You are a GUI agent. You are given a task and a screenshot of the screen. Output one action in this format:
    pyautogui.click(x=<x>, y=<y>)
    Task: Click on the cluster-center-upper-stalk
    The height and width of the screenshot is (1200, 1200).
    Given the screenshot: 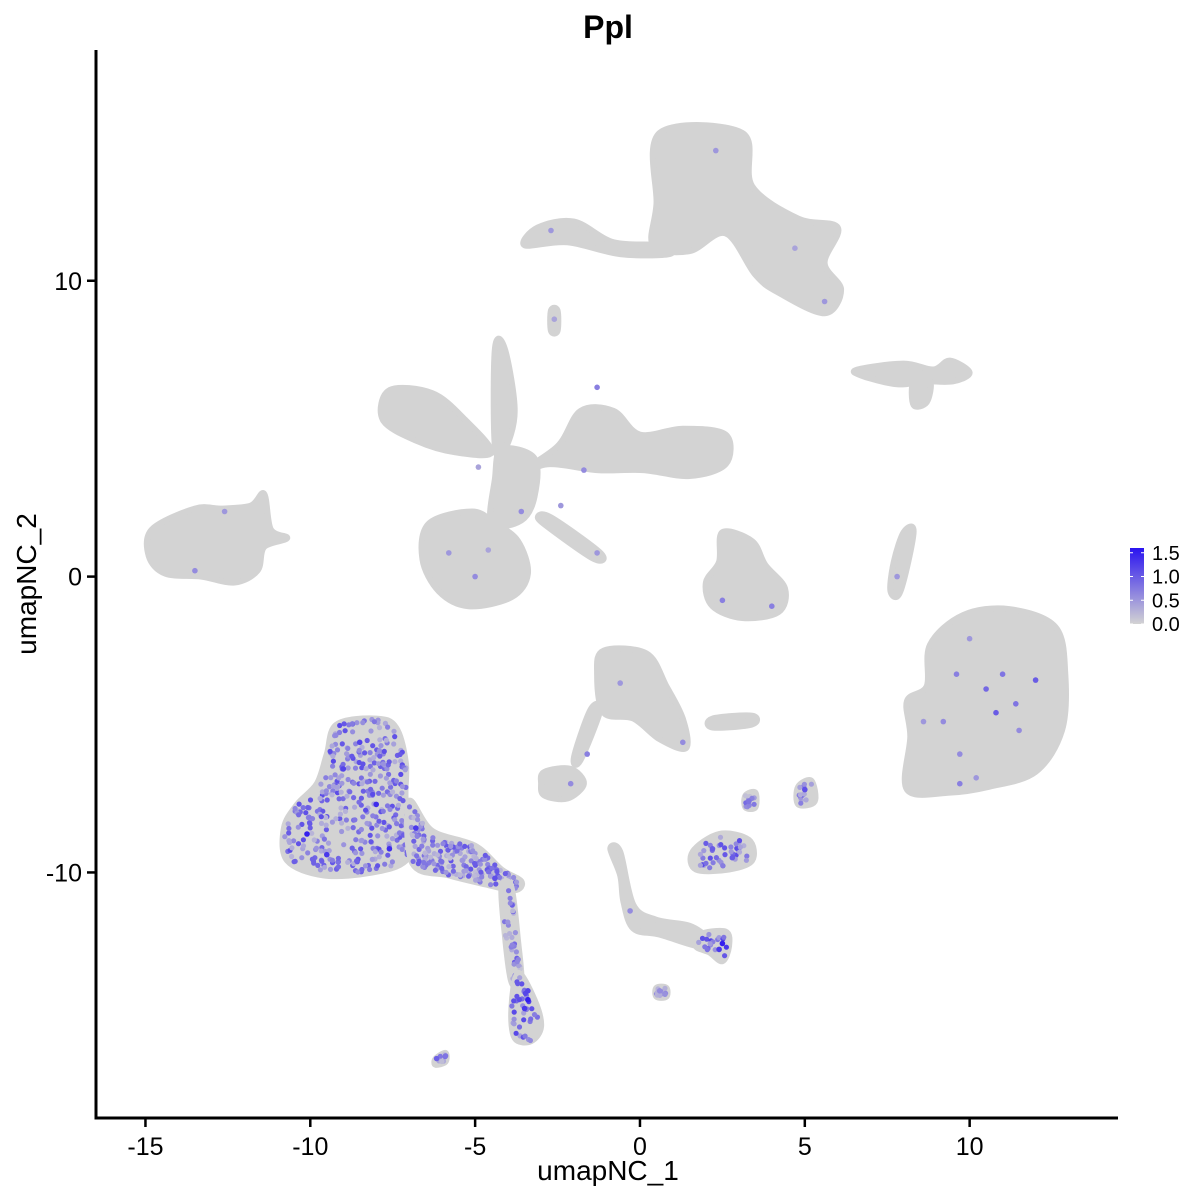 What is the action you would take?
    pyautogui.click(x=504, y=397)
    